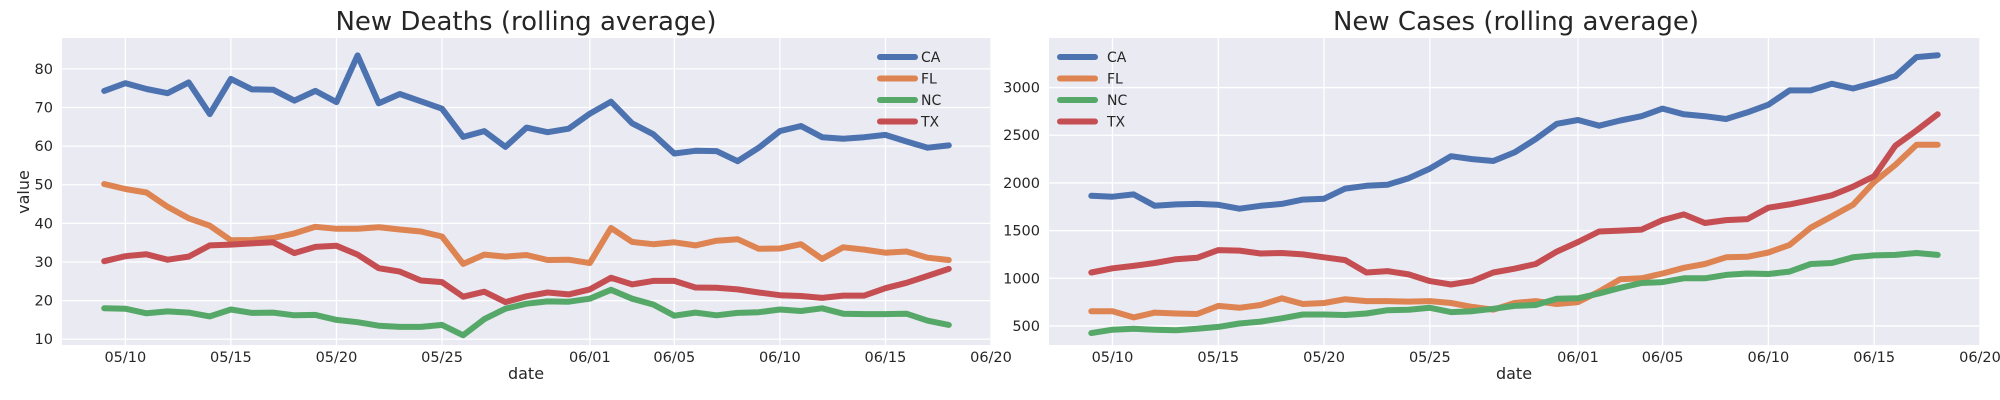 This screenshot has height=400, width=2000. Describe the element at coordinates (44, 302) in the screenshot. I see `deaths-y-tick-label: 20` at that location.